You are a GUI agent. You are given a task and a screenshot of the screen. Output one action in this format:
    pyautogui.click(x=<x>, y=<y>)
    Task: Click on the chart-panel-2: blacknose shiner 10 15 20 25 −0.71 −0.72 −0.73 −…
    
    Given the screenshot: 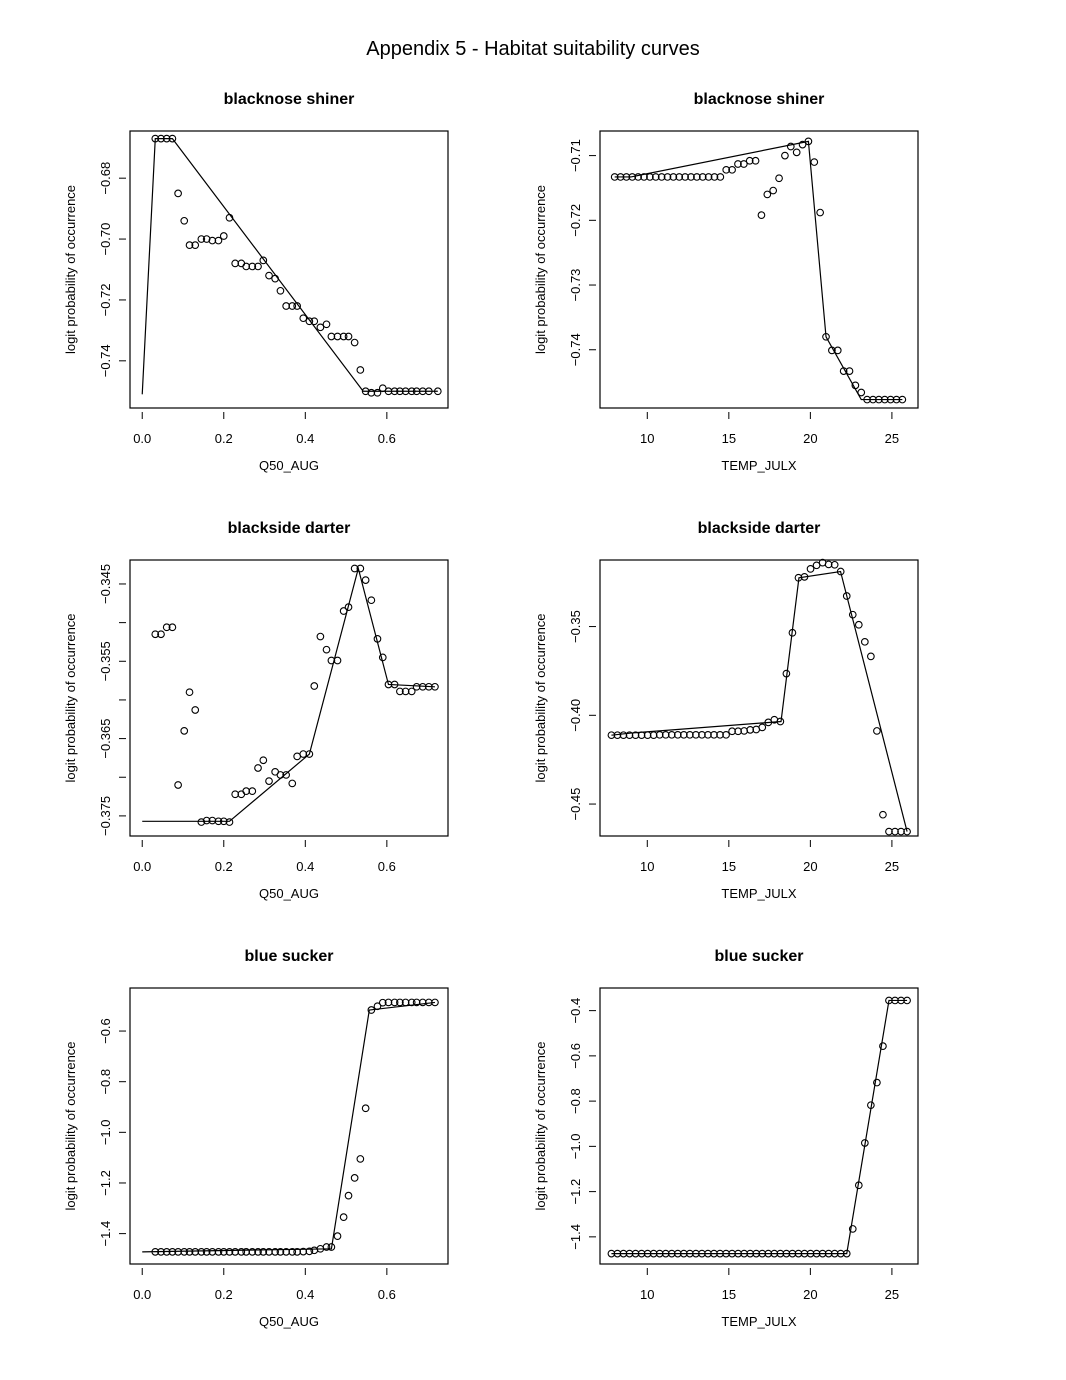 What is the action you would take?
    pyautogui.click(x=726, y=282)
    